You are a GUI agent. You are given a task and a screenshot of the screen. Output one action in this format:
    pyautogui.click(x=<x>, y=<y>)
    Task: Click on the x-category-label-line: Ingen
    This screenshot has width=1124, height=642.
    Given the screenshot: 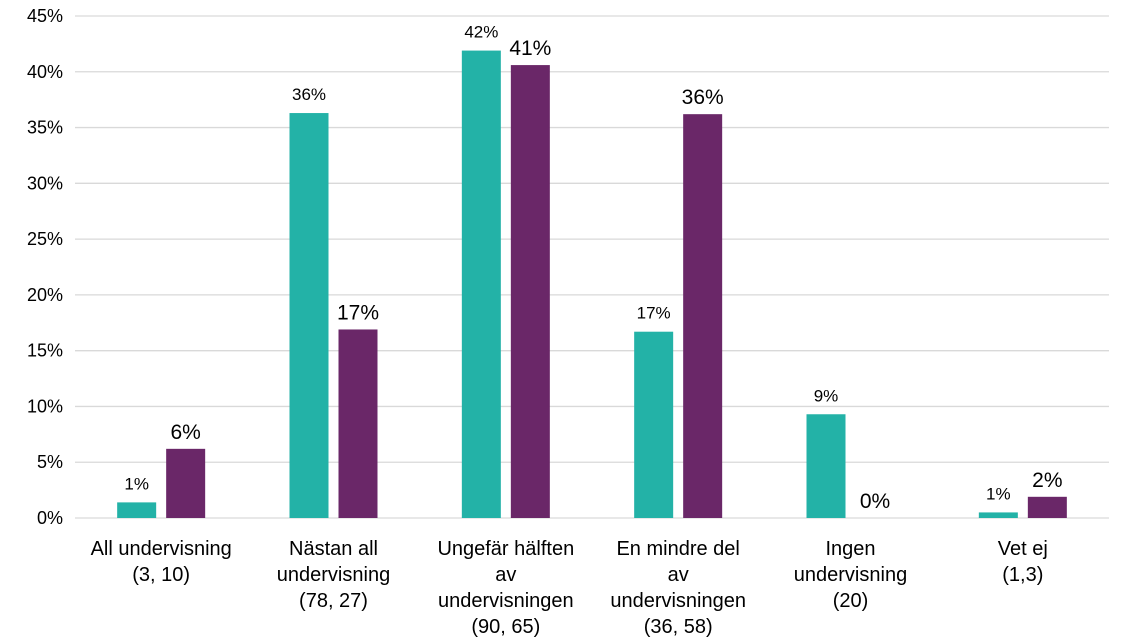 What is the action you would take?
    pyautogui.click(x=850, y=549)
    